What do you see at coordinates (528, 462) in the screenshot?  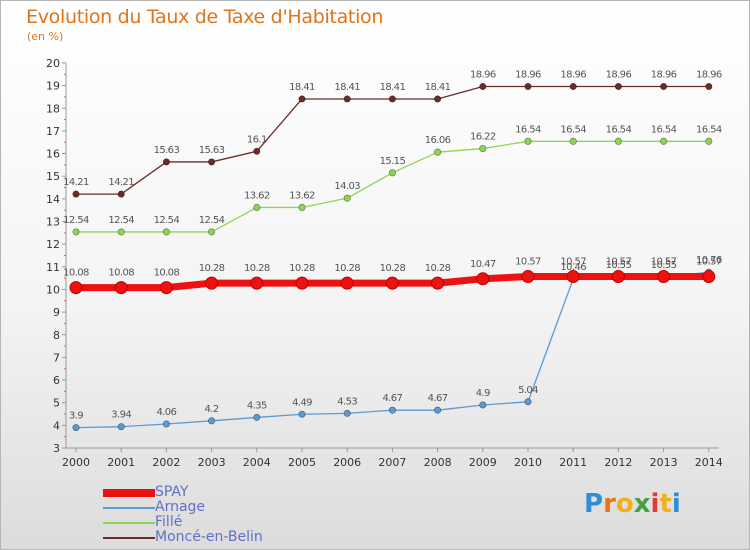 I see `x-tick-label: 2010` at bounding box center [528, 462].